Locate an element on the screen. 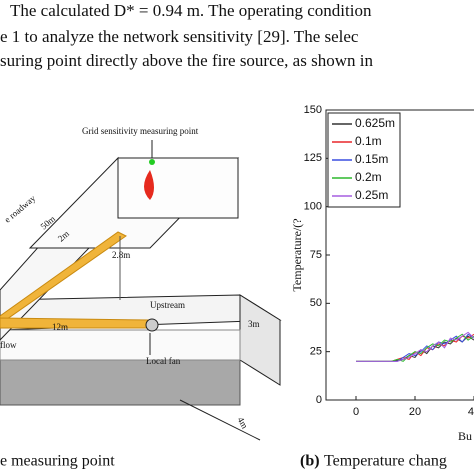 This screenshot has width=474, height=474. x-tick-label: 40 is located at coordinates (471, 412).